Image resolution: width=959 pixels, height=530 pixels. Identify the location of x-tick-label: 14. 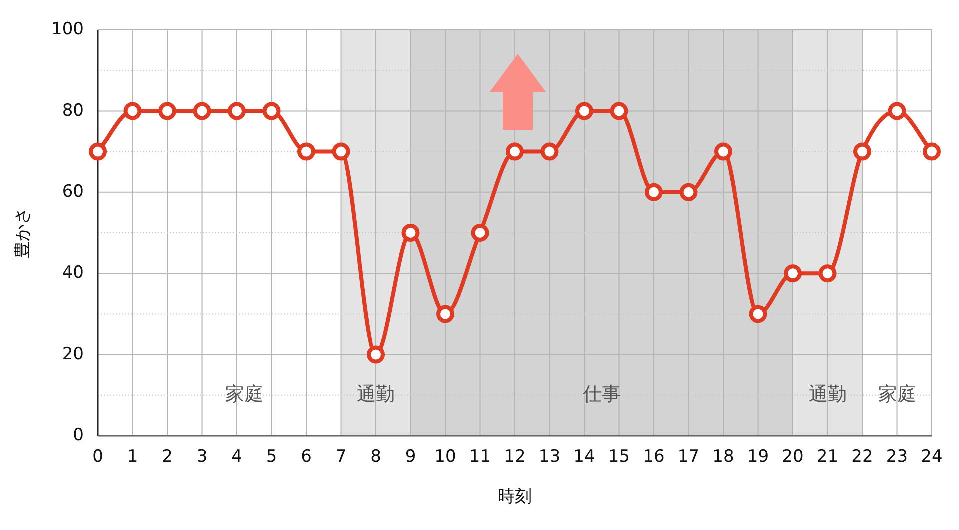
(585, 457).